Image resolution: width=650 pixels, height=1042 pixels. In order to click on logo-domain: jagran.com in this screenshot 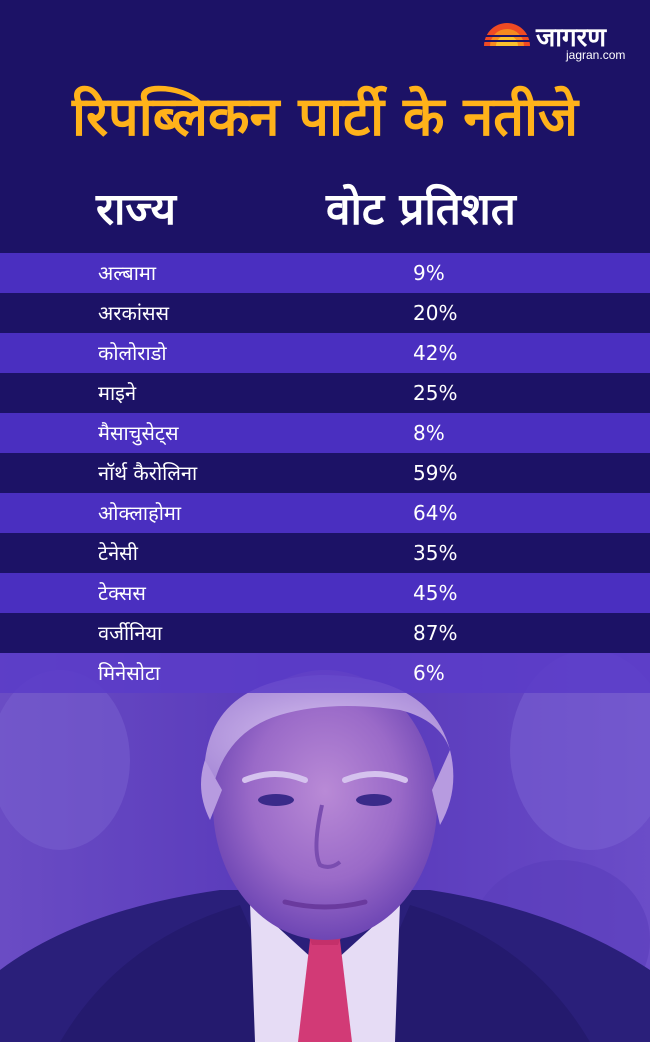, I will do `click(596, 55)`.